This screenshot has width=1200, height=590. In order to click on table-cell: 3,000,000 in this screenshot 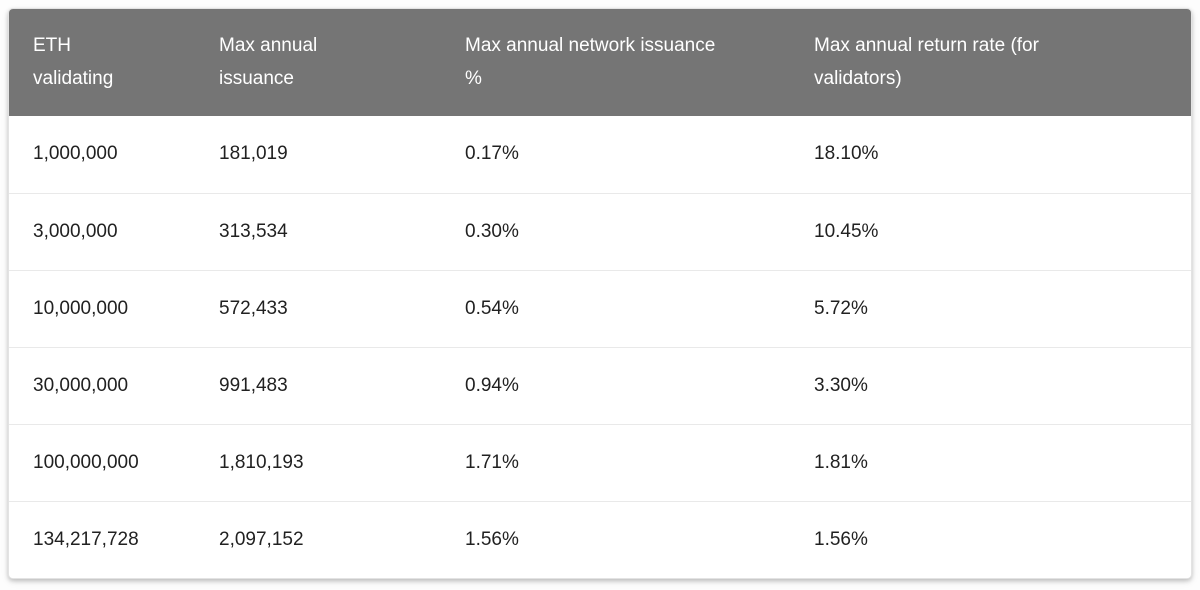, I will do `click(102, 231)`.